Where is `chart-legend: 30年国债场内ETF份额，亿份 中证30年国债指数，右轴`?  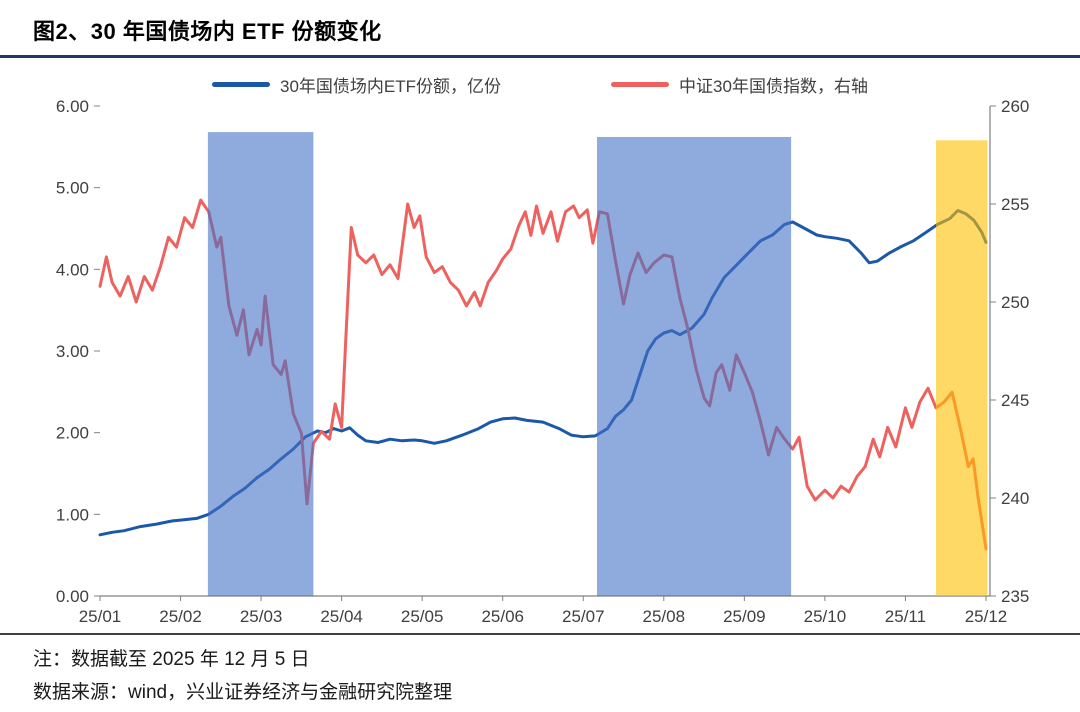 chart-legend: 30年国债场内ETF份额，亿份 中证30年国债指数，右轴 is located at coordinates (540, 84).